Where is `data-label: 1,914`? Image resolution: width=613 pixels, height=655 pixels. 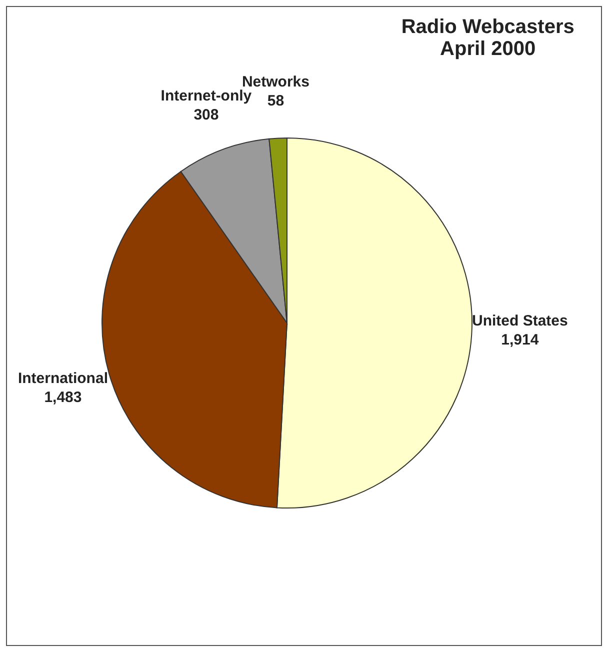 data-label: 1,914 is located at coordinates (520, 339).